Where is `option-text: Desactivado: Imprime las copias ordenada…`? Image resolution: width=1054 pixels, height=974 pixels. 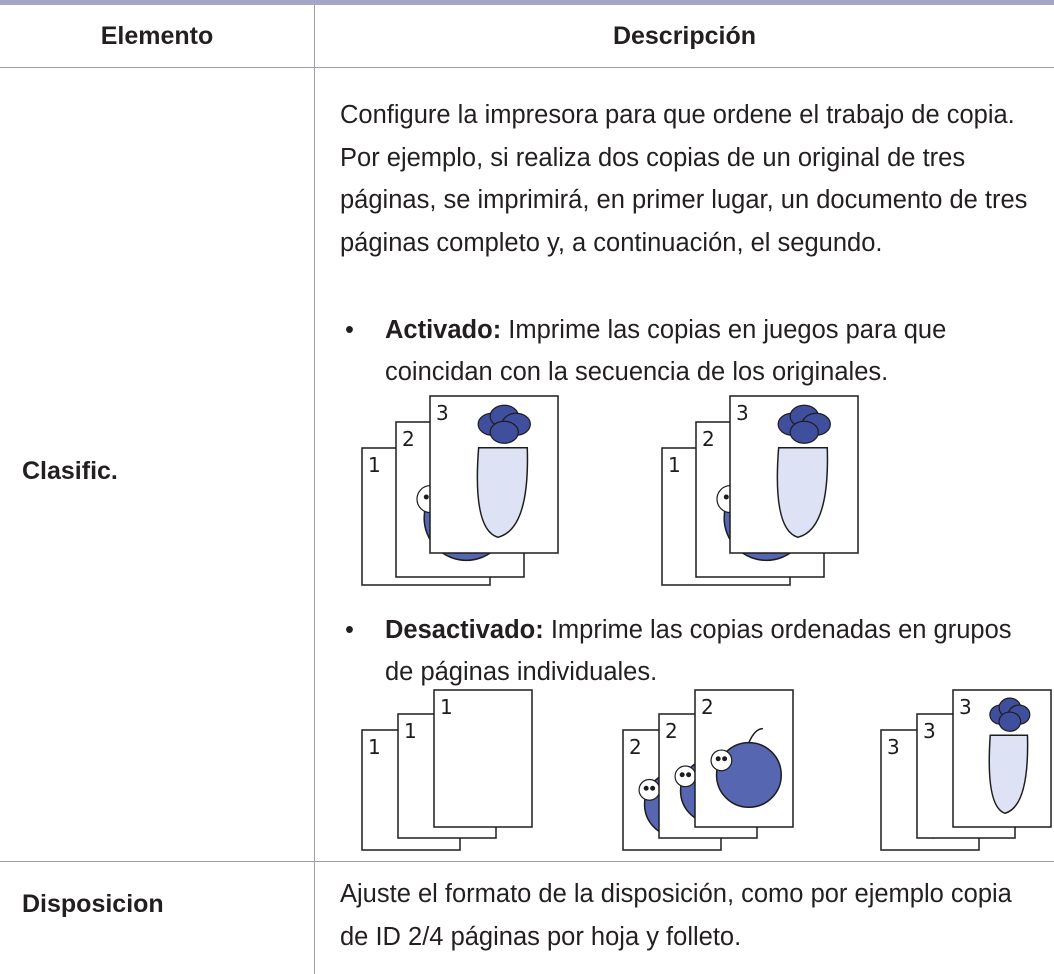 option-text: Desactivado: Imprime las copias ordenada… is located at coordinates (710, 651).